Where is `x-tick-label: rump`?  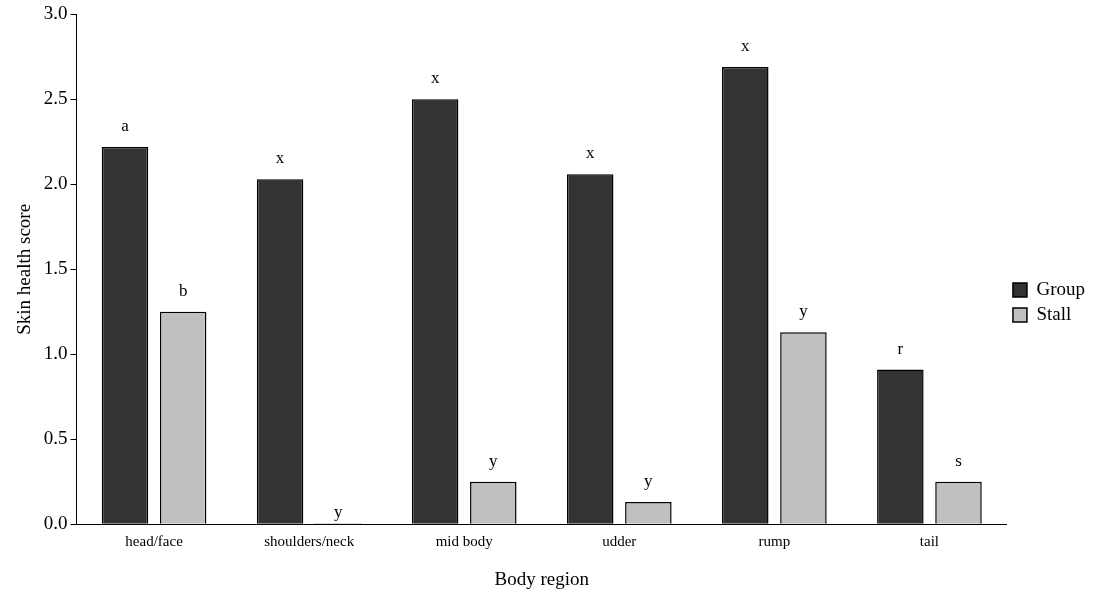 x-tick-label: rump is located at coordinates (774, 541).